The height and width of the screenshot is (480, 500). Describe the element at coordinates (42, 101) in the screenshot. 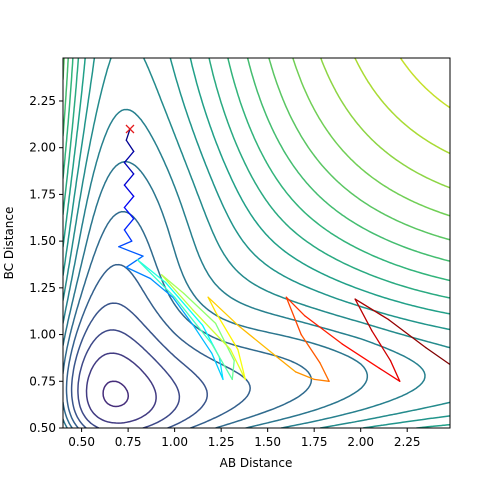

I see `y-tick-label: 2.25` at that location.